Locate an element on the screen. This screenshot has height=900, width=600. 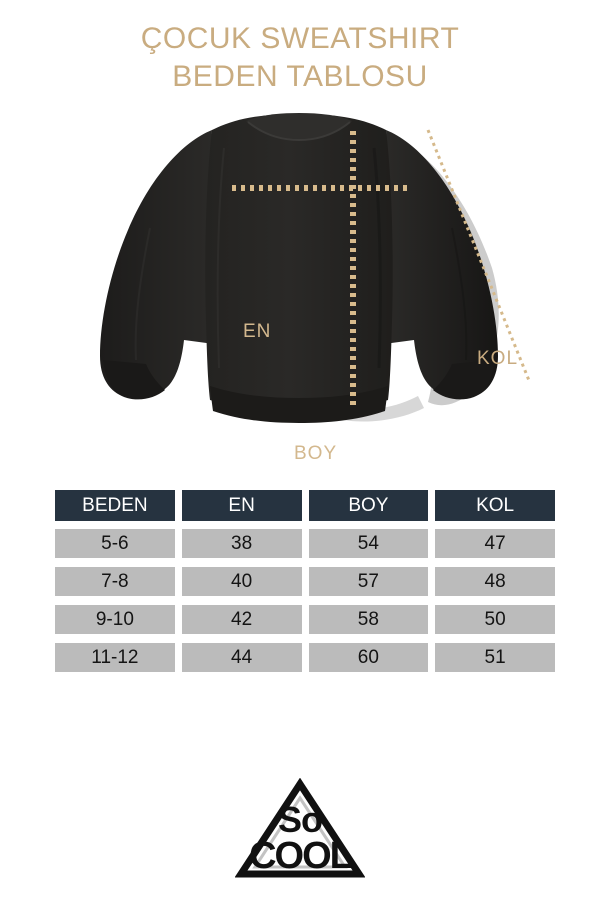
column-header-kol: KOL is located at coordinates (495, 505).